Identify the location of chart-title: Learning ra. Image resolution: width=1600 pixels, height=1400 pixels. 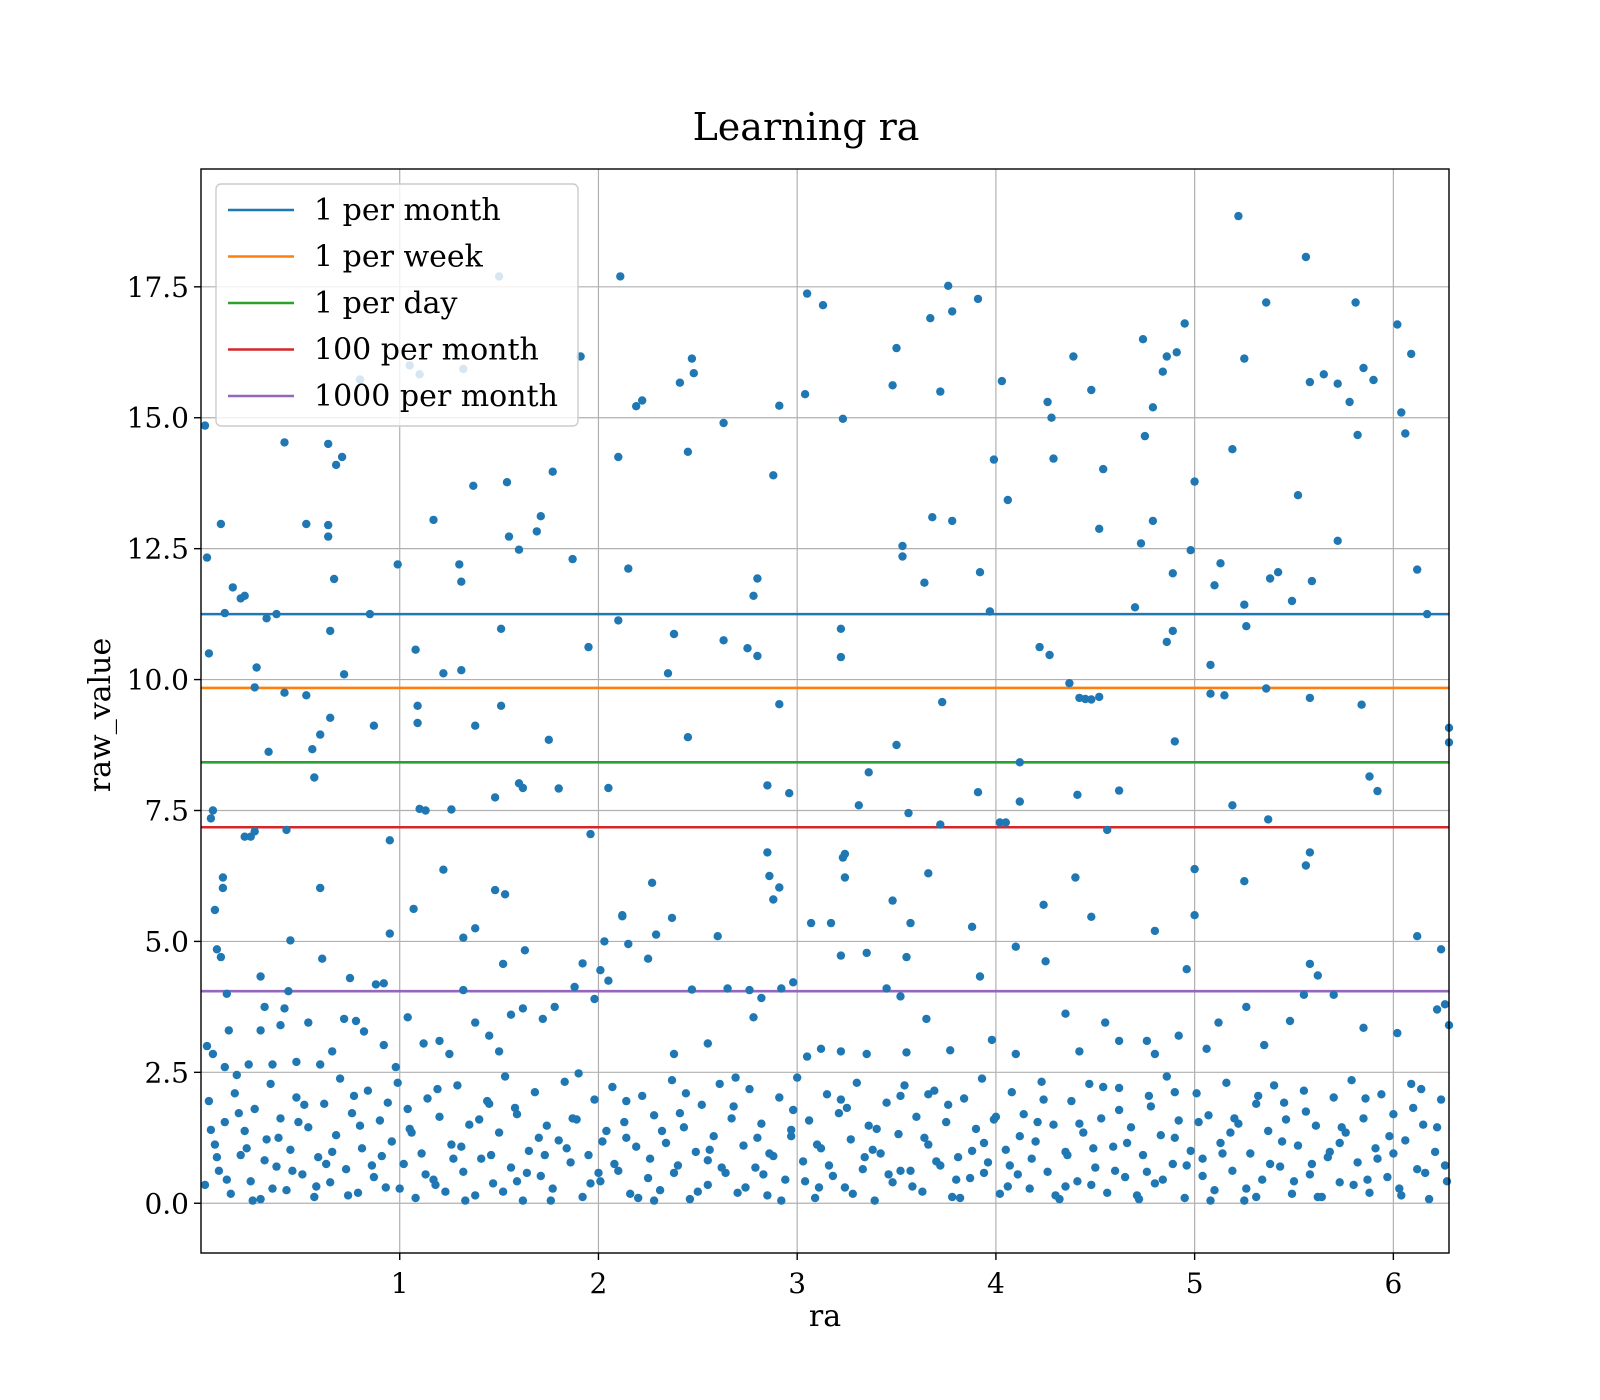
(806, 127).